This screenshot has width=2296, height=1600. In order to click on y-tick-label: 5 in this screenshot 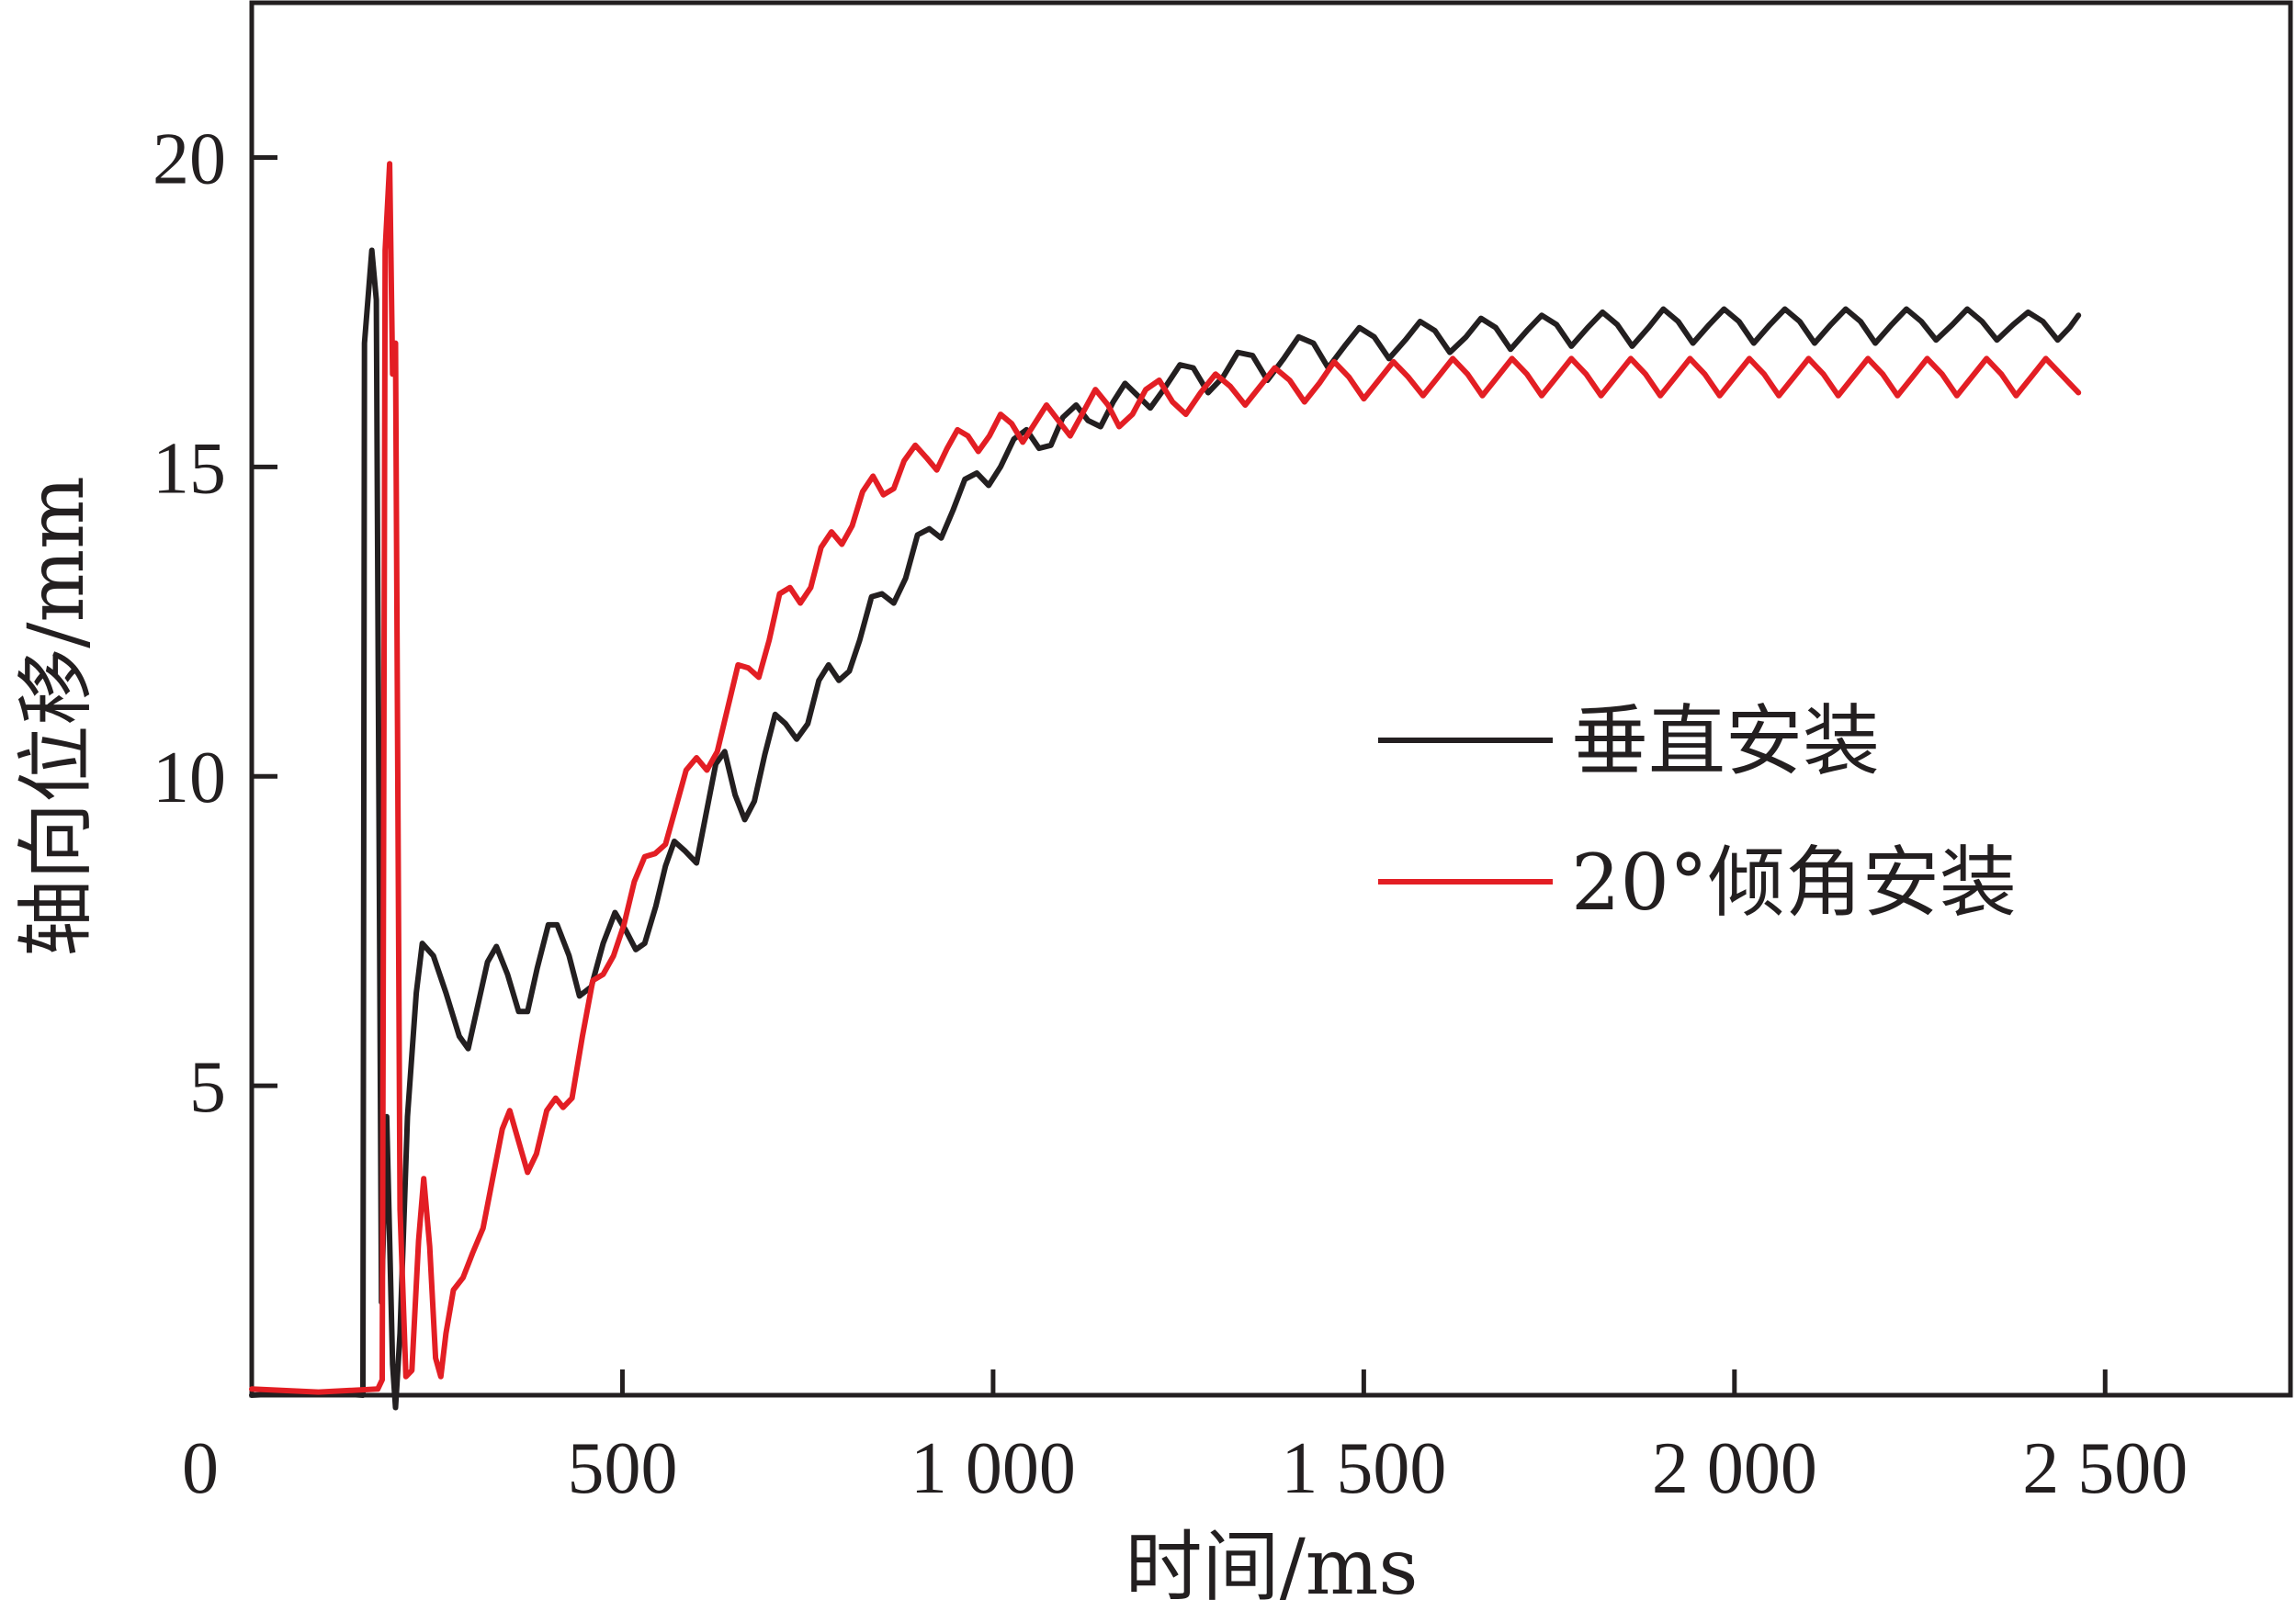, I will do `click(207, 1088)`.